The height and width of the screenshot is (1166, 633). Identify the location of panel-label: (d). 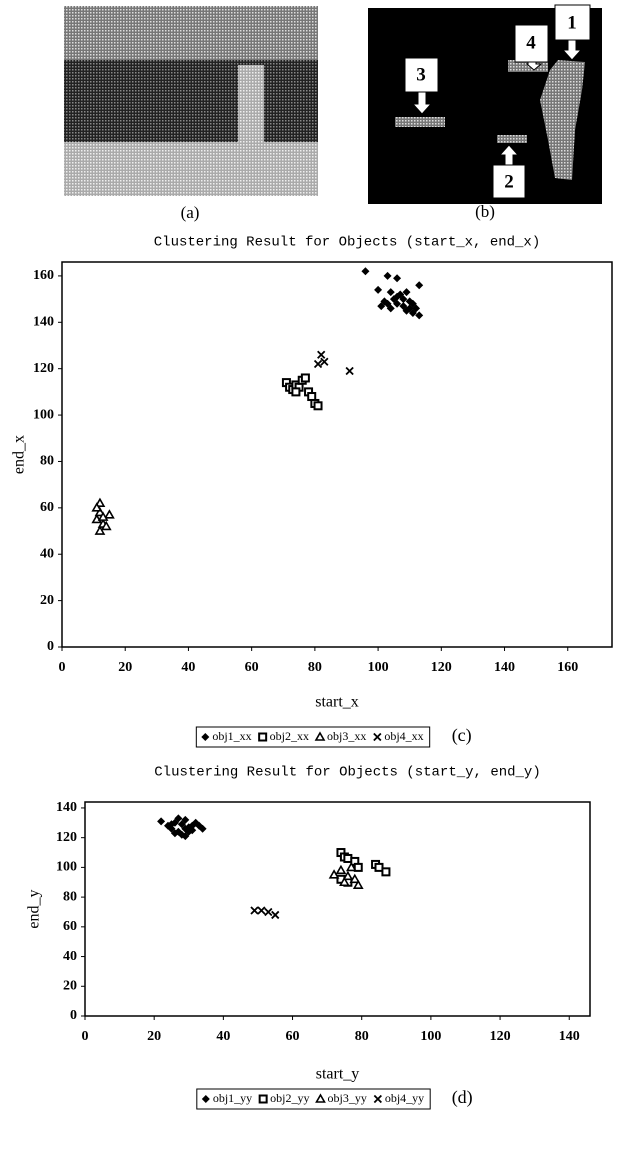
(462, 1097).